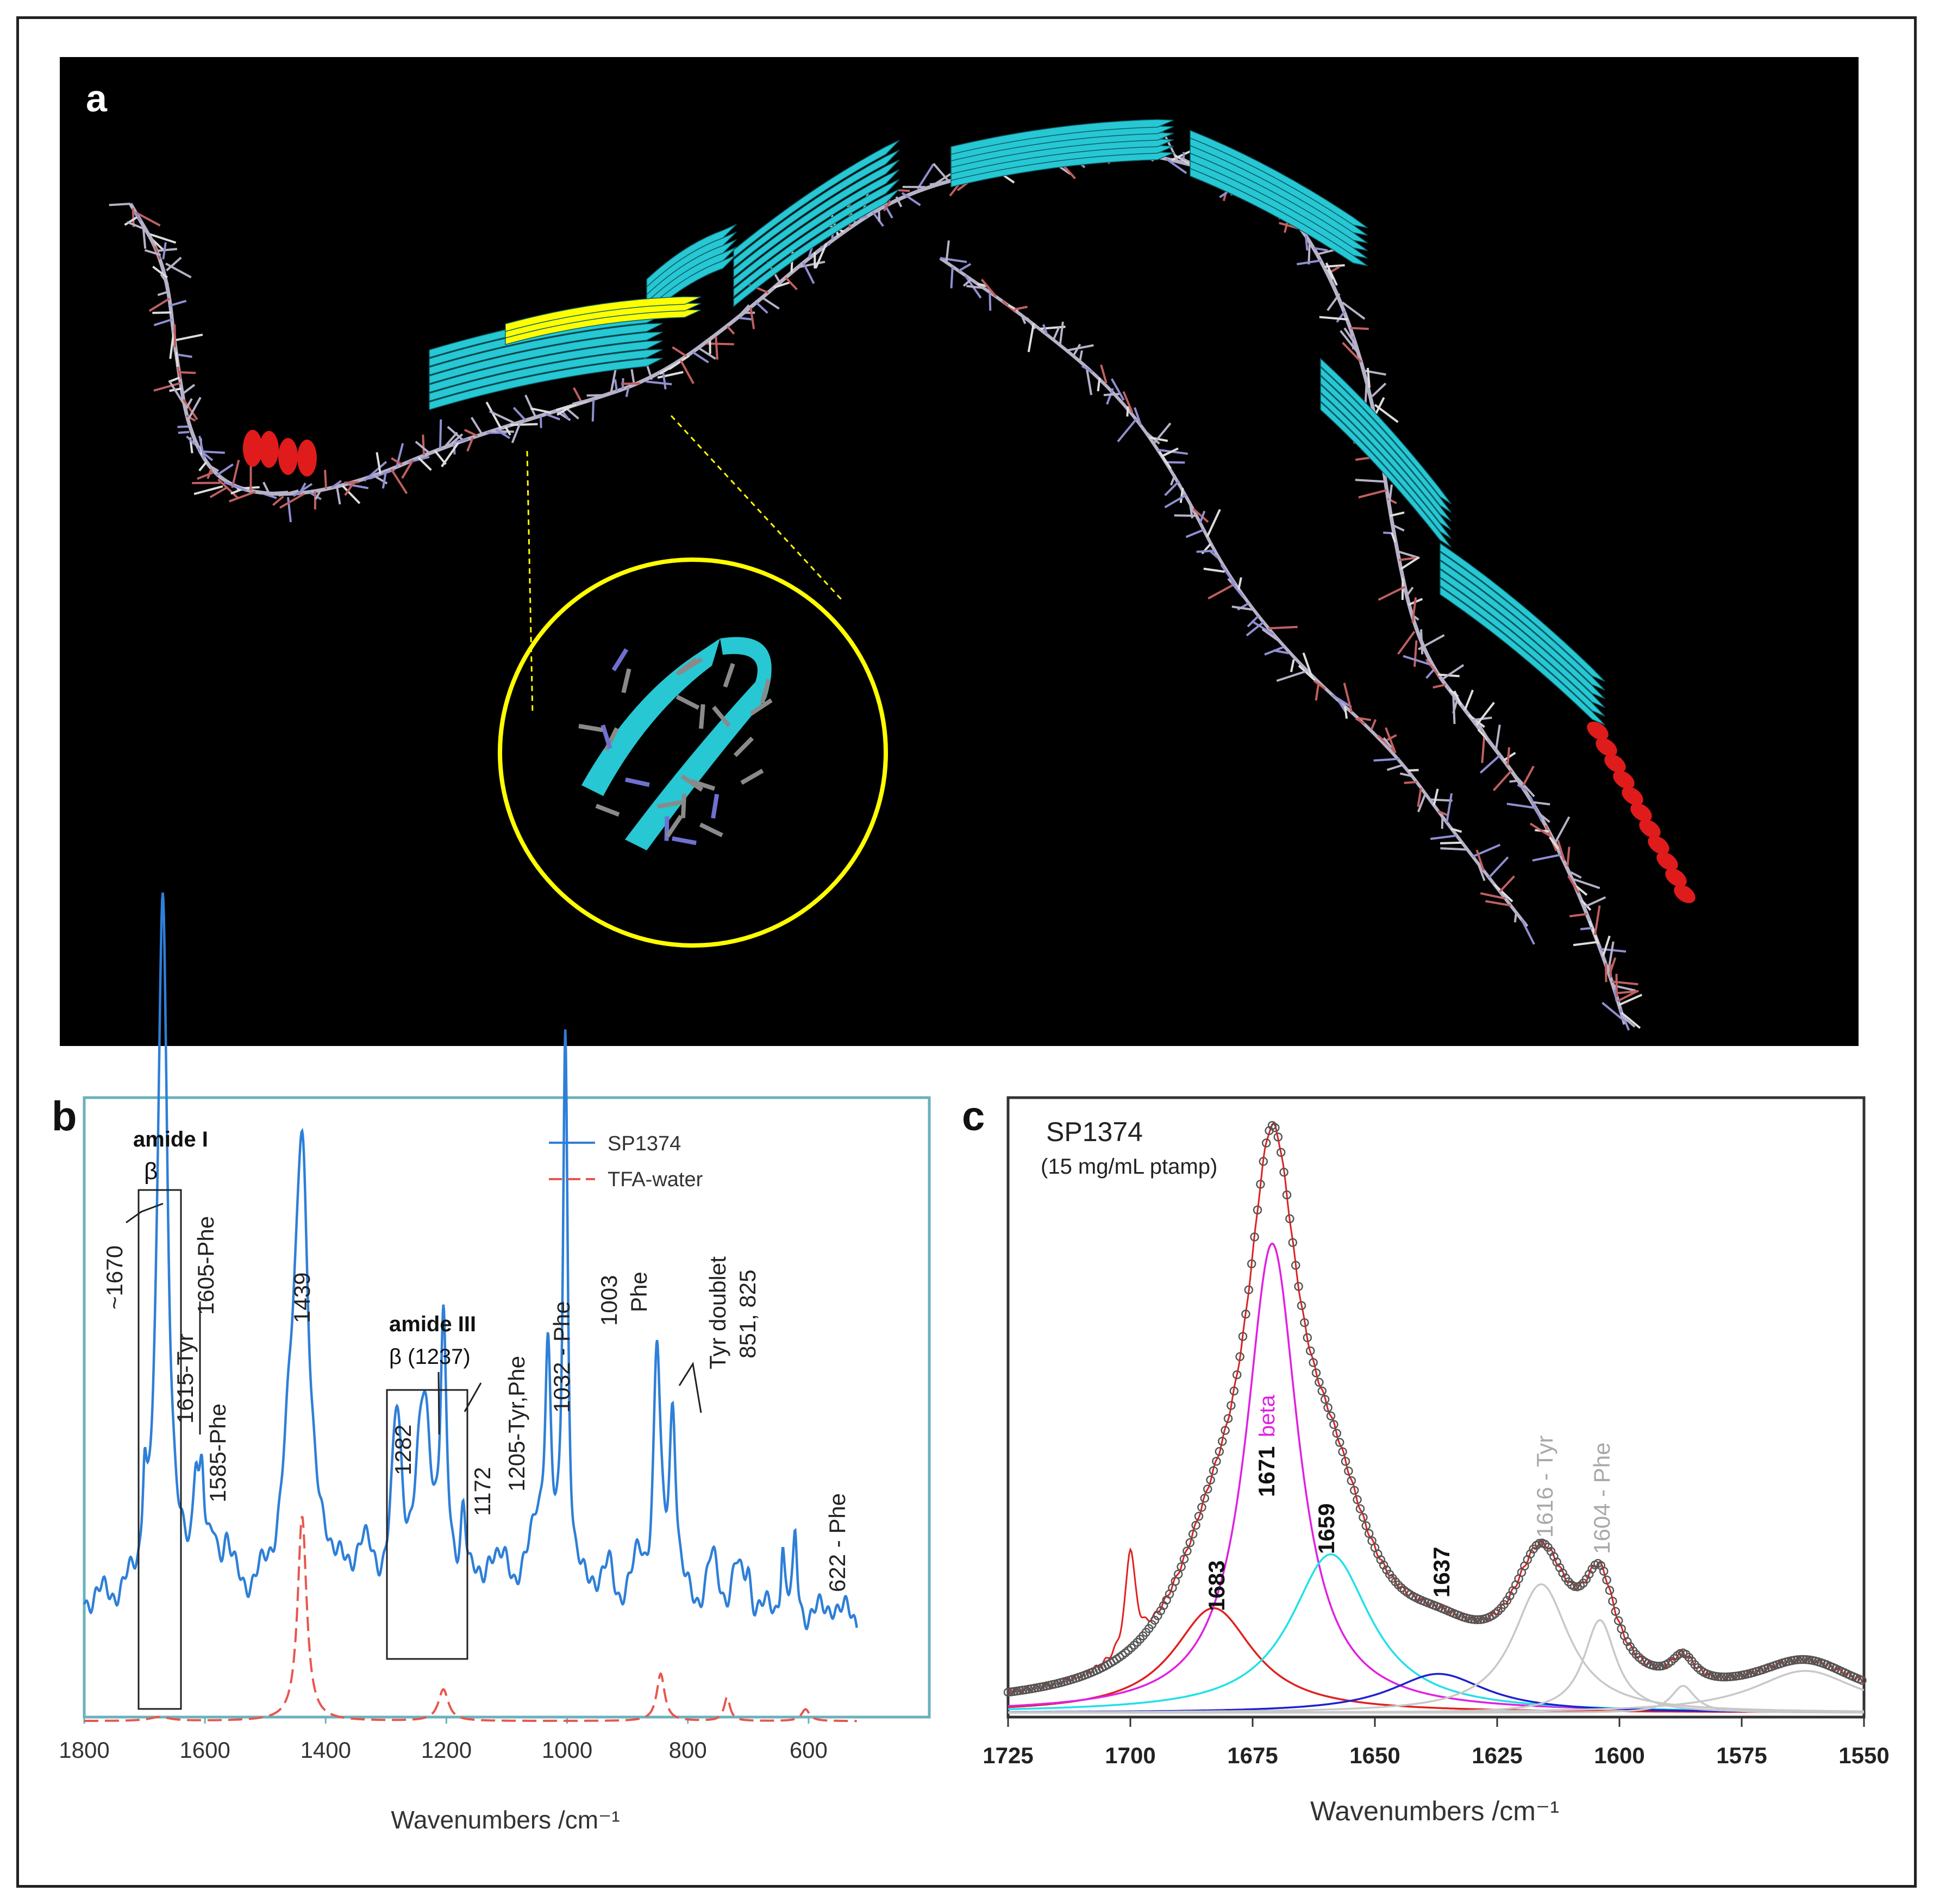  I want to click on amide-i-box, so click(160, 1449).